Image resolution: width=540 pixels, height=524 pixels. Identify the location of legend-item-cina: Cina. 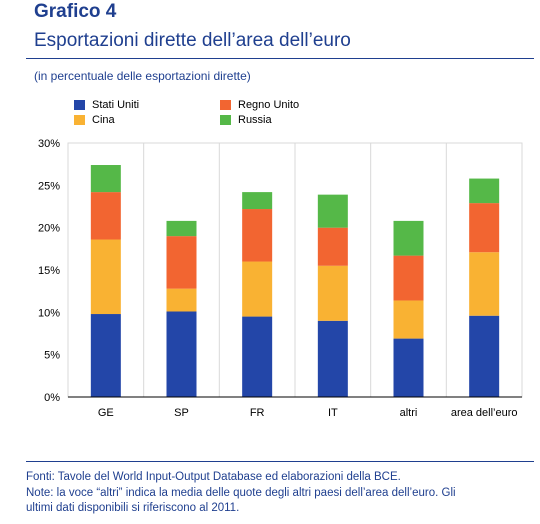
(94, 120).